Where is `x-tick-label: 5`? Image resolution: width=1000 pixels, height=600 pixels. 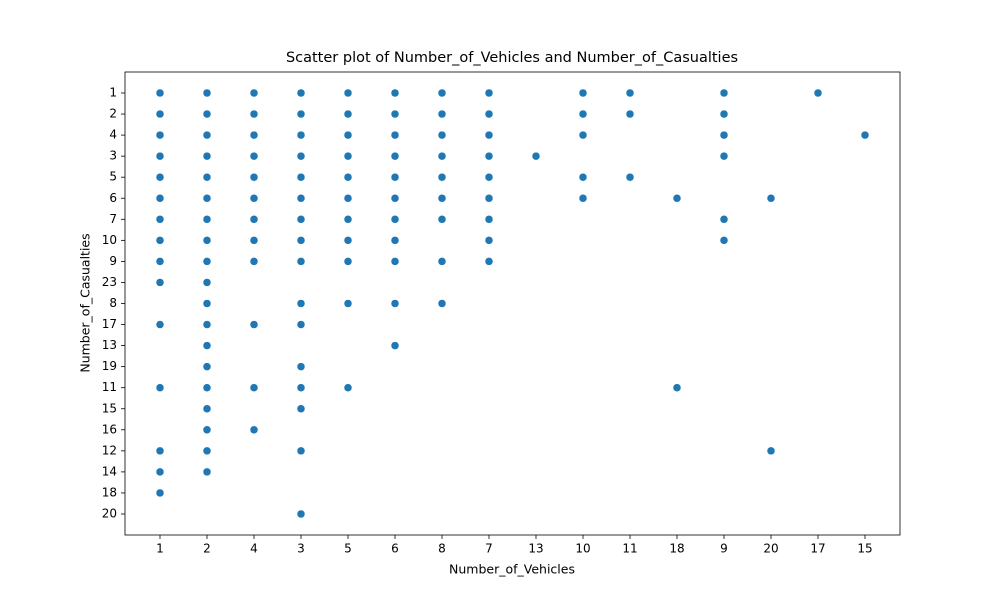
x-tick-label: 5 is located at coordinates (348, 549).